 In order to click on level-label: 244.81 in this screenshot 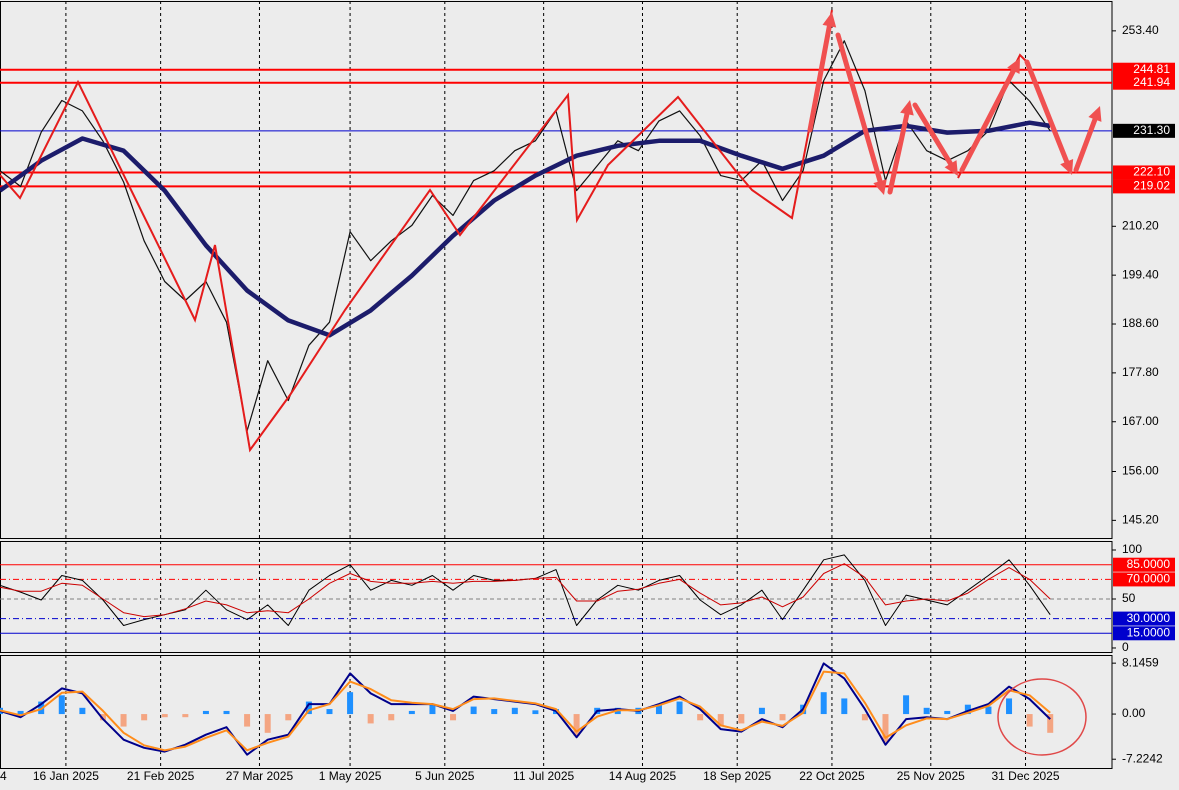, I will do `click(1151, 69)`.